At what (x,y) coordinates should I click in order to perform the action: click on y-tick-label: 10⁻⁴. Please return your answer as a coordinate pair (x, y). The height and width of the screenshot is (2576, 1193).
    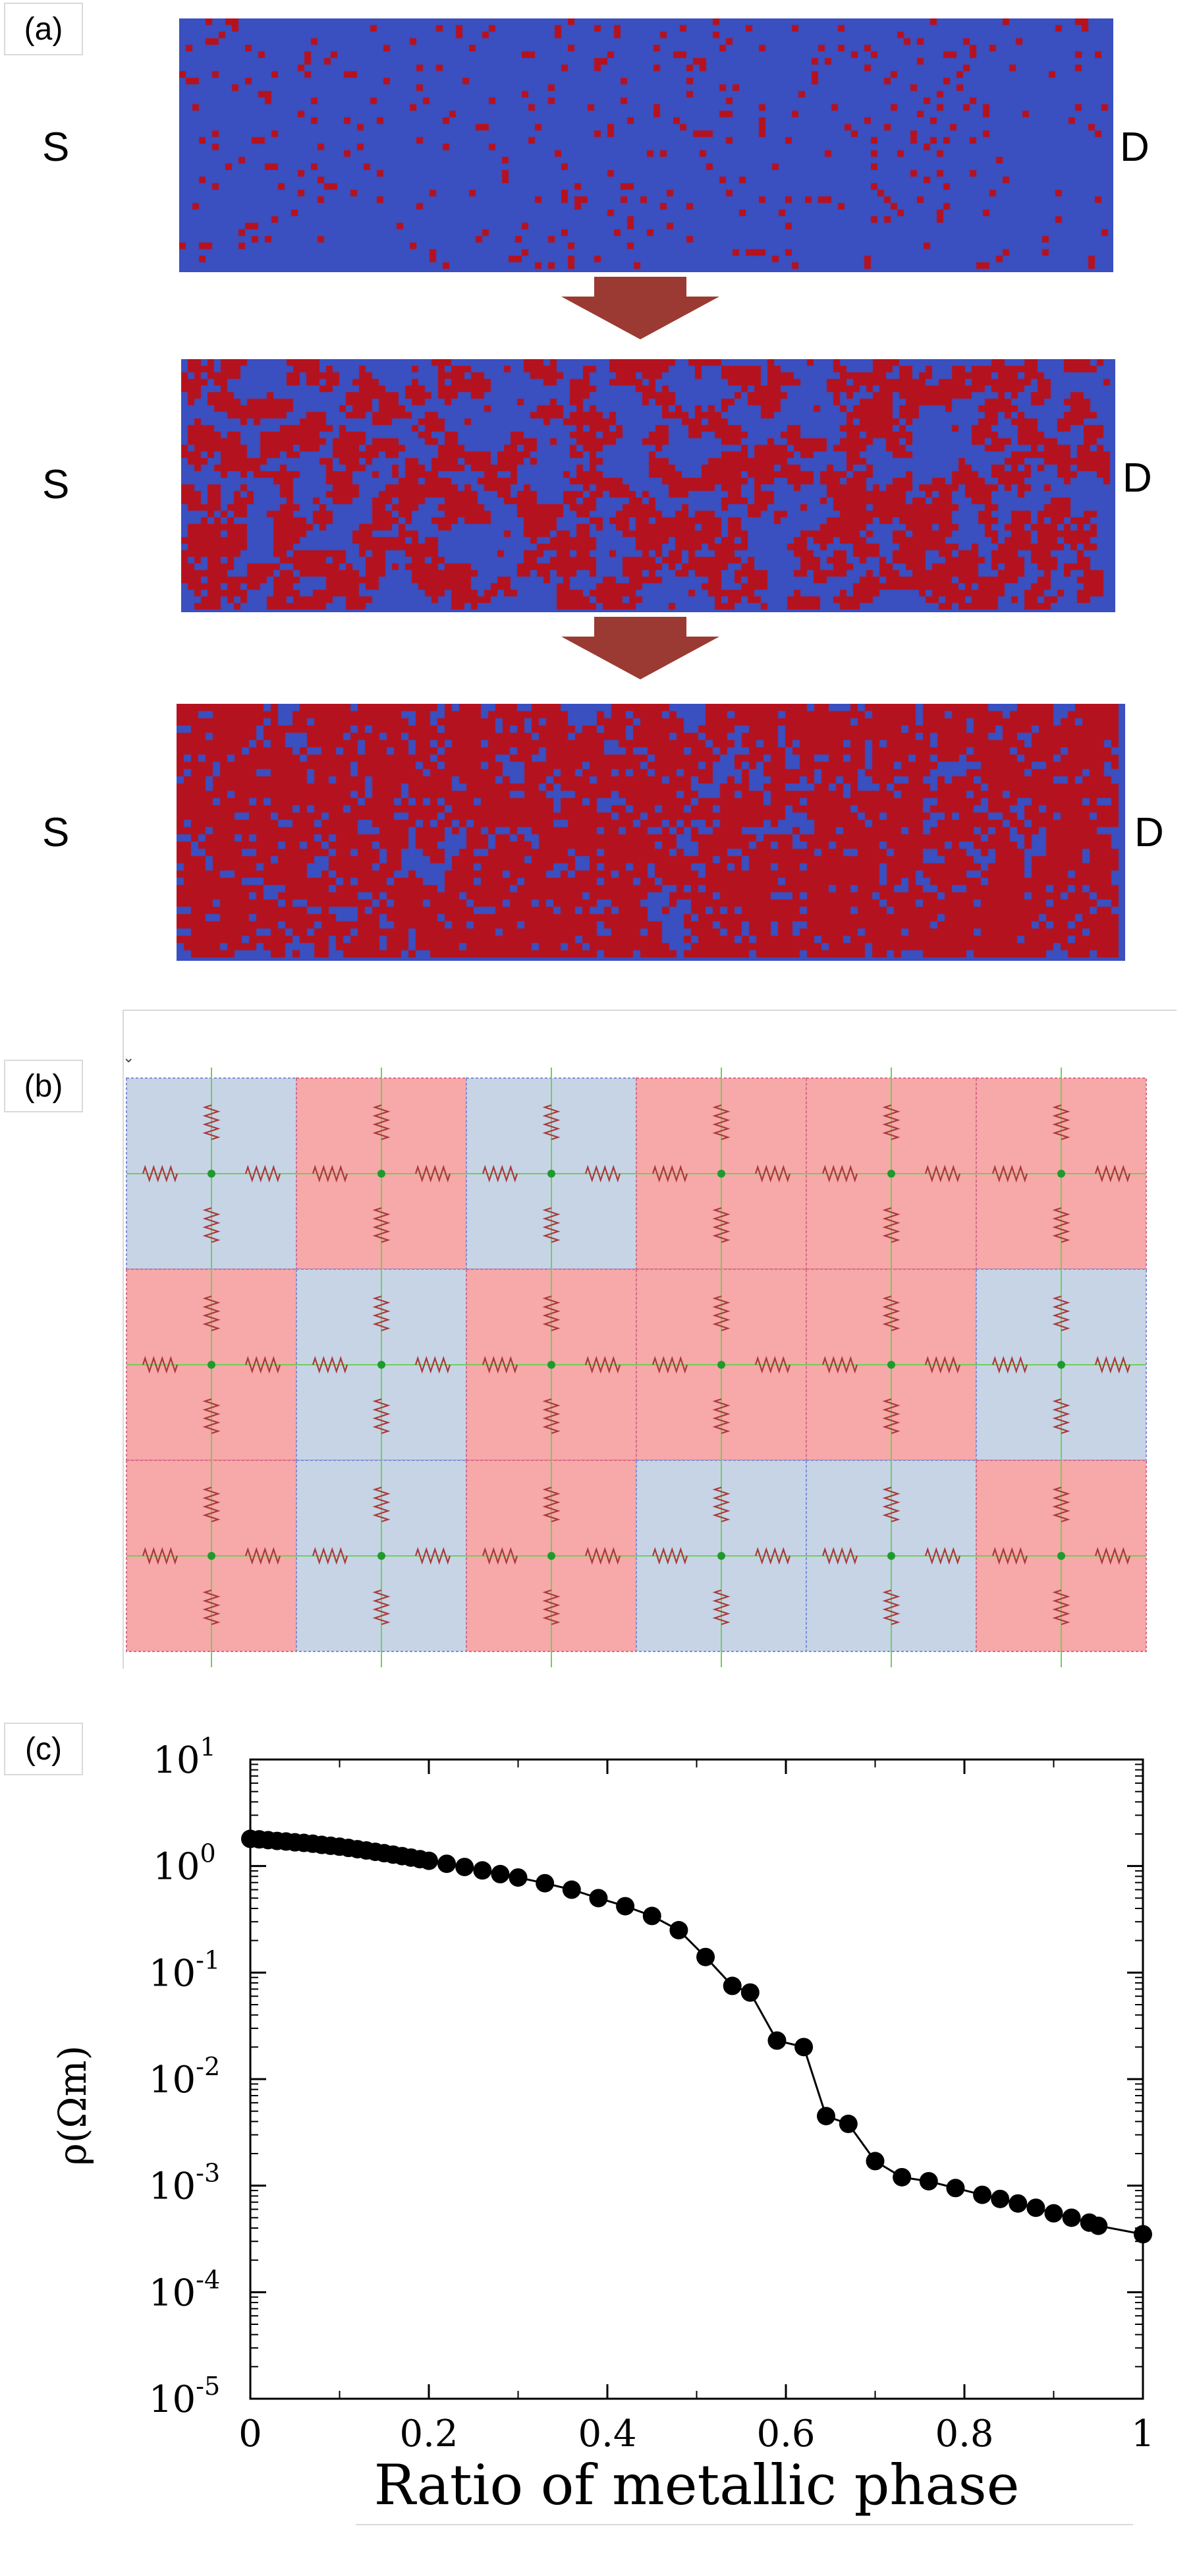
    Looking at the image, I should click on (184, 2289).